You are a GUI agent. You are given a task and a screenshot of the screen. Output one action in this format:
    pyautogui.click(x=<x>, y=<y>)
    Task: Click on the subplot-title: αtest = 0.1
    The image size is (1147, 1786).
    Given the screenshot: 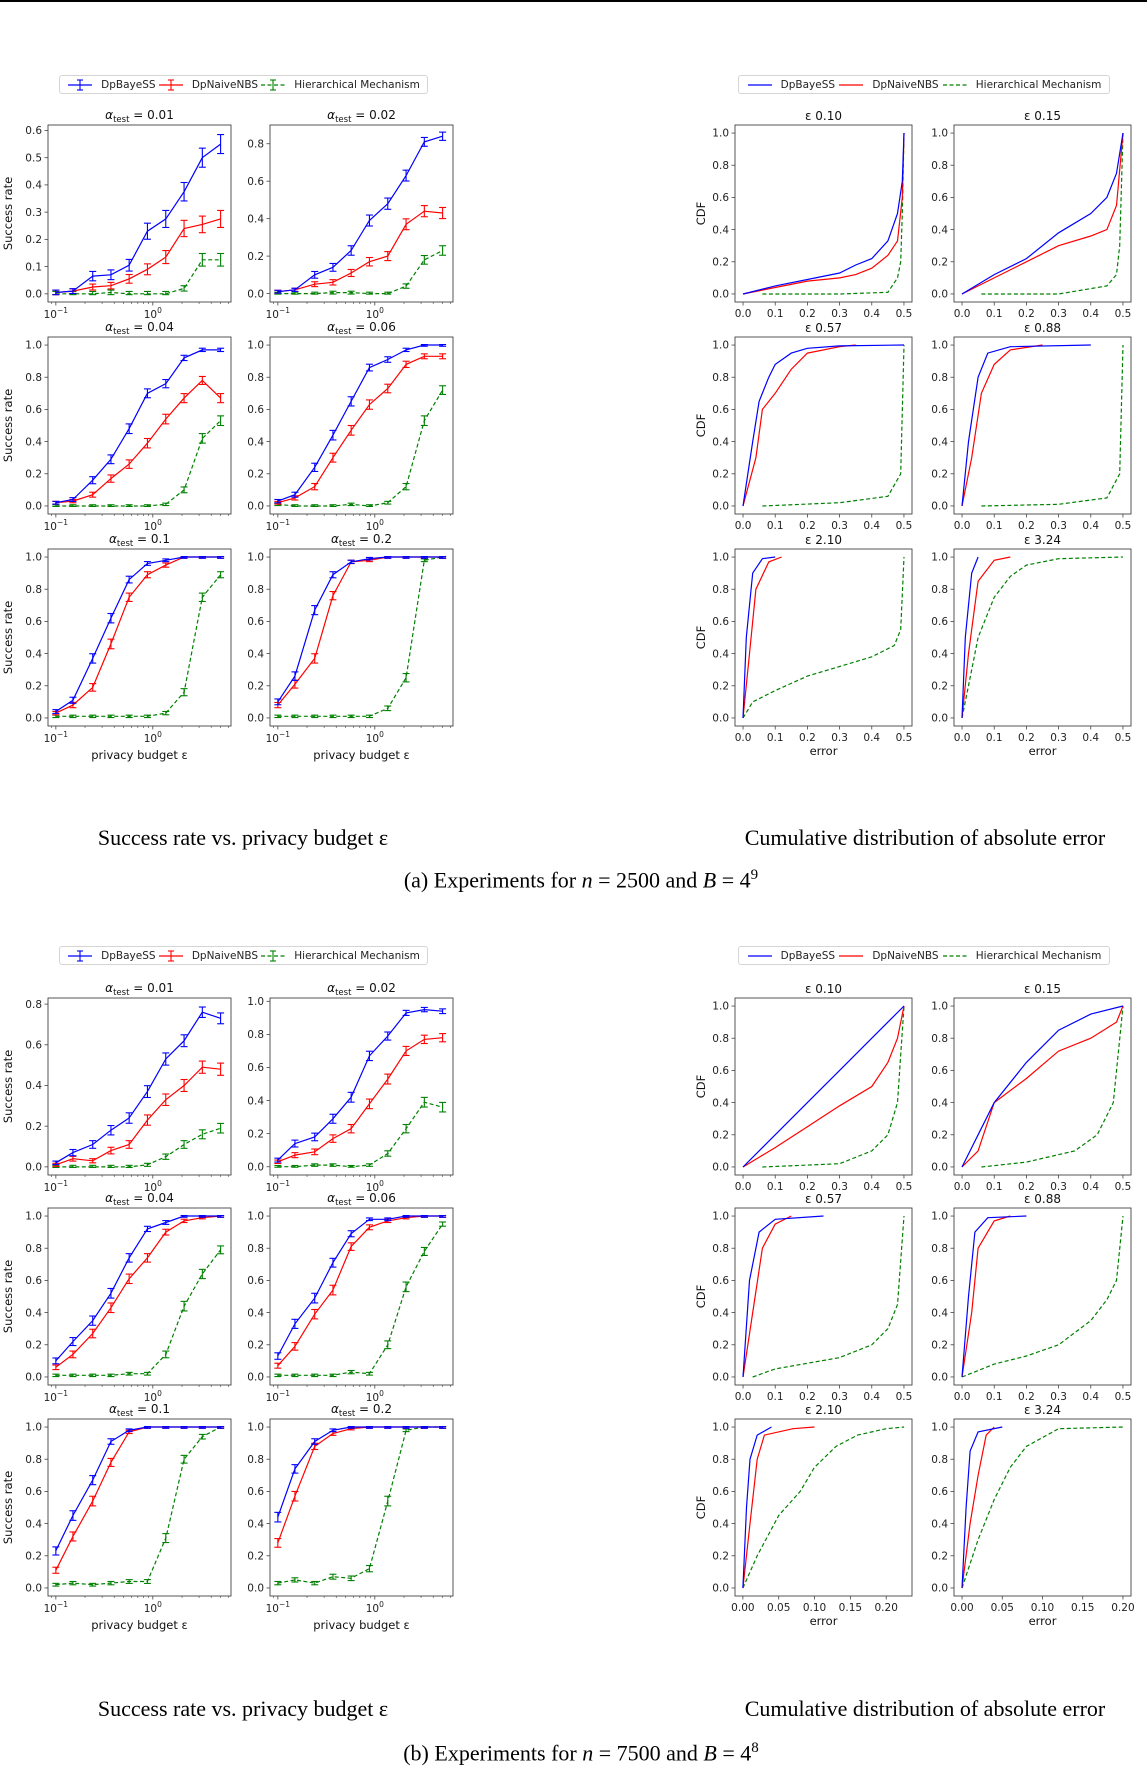 What is the action you would take?
    pyautogui.click(x=139, y=1410)
    